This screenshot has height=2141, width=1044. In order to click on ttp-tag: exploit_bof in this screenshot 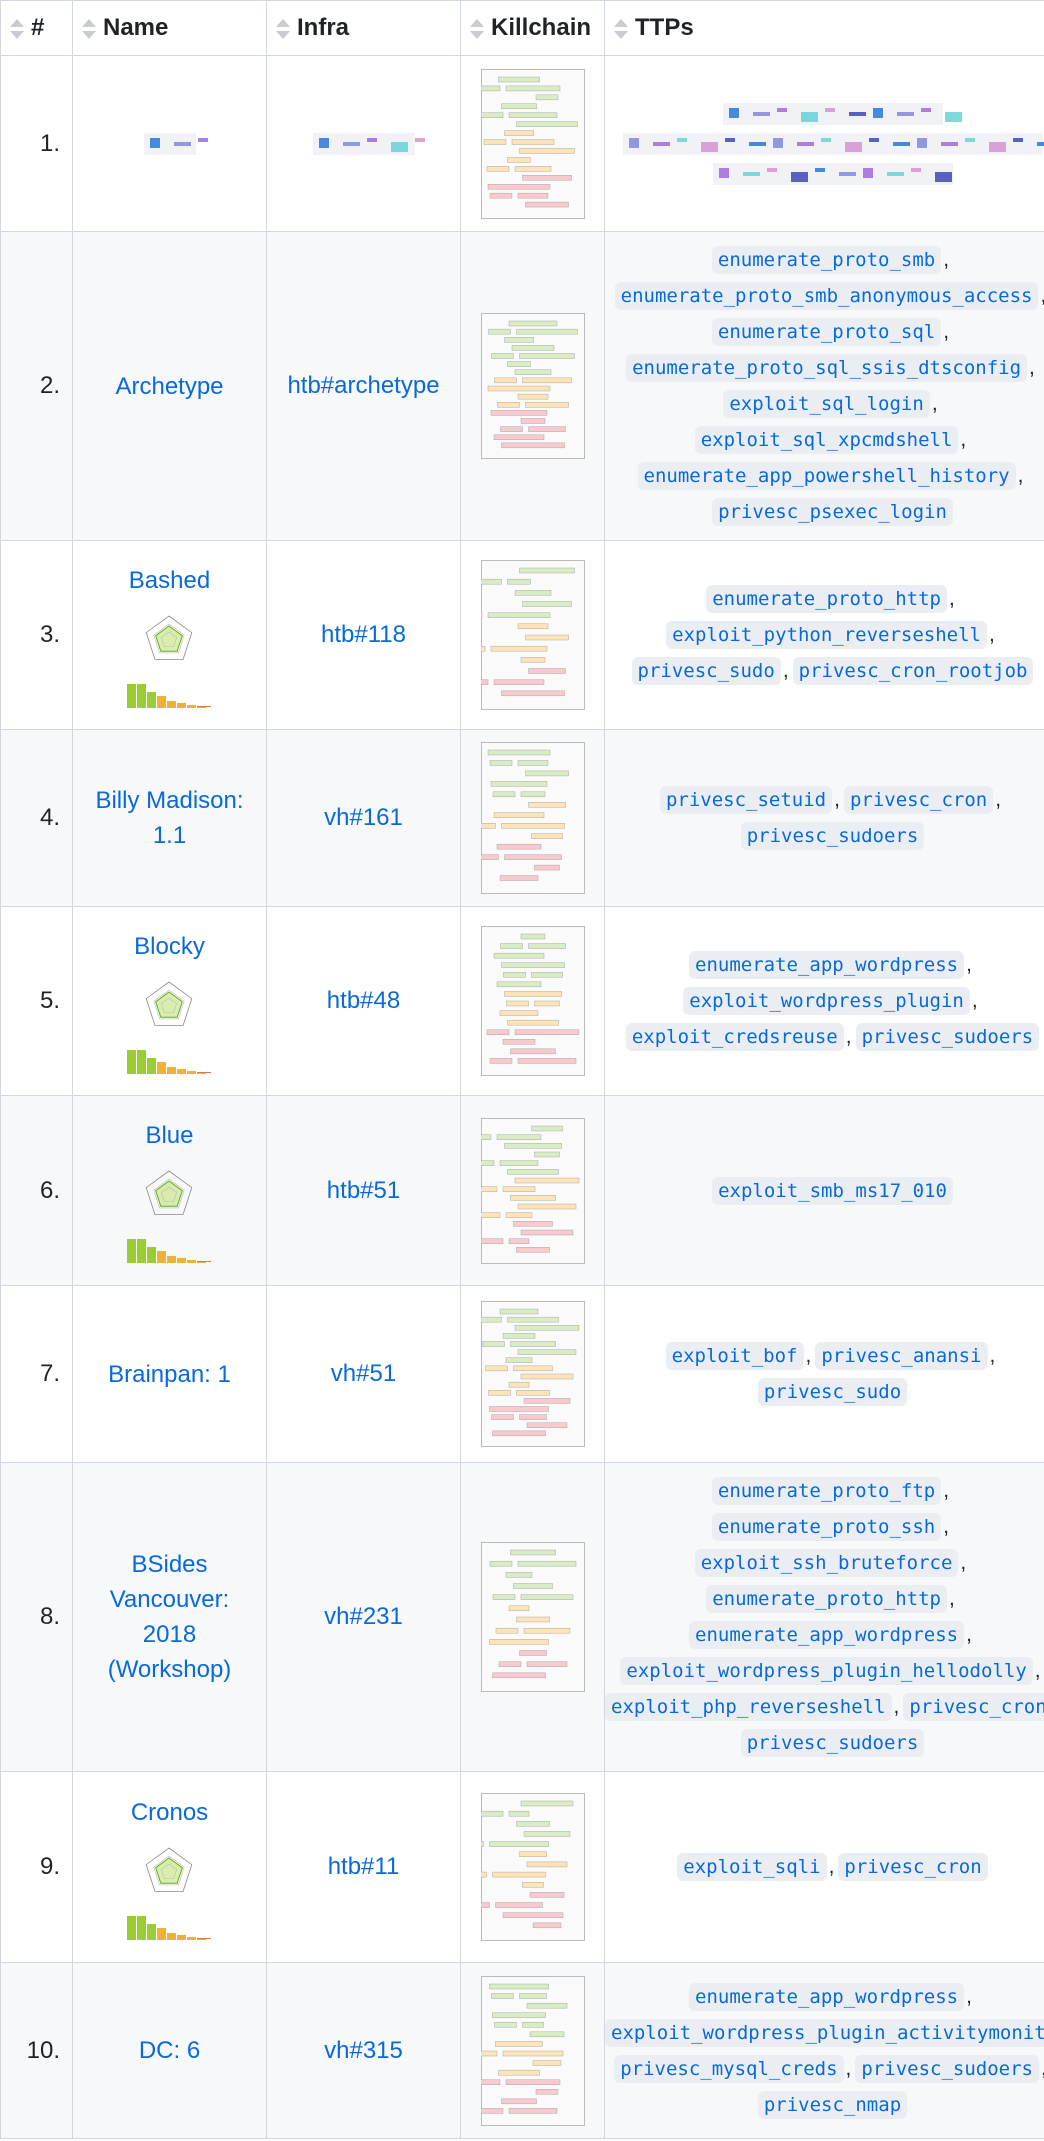, I will do `click(734, 1356)`.